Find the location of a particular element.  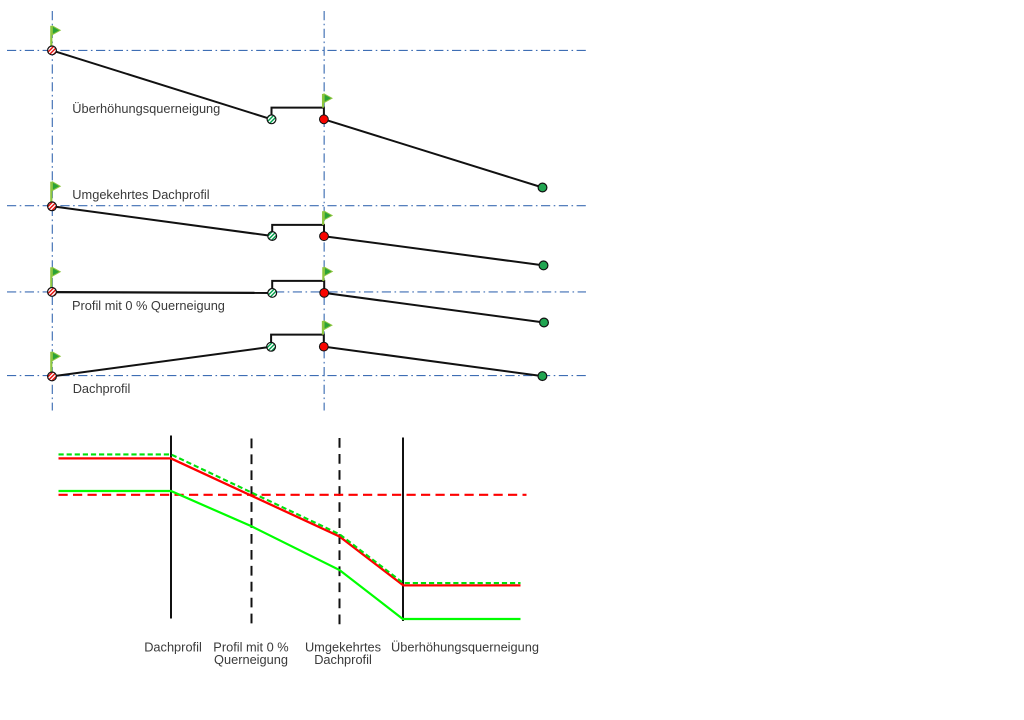

svg-text: Profil mit 0 % Querneigung is located at coordinates (148, 305).